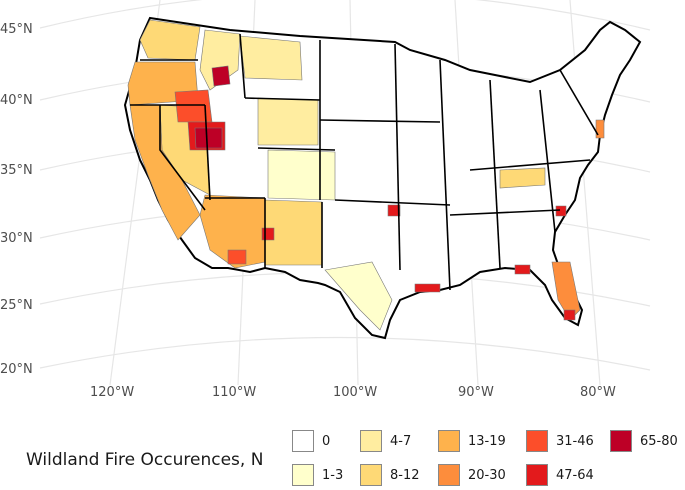 This screenshot has width=685, height=490. I want to click on legend-label-5: 20-30, so click(487, 475).